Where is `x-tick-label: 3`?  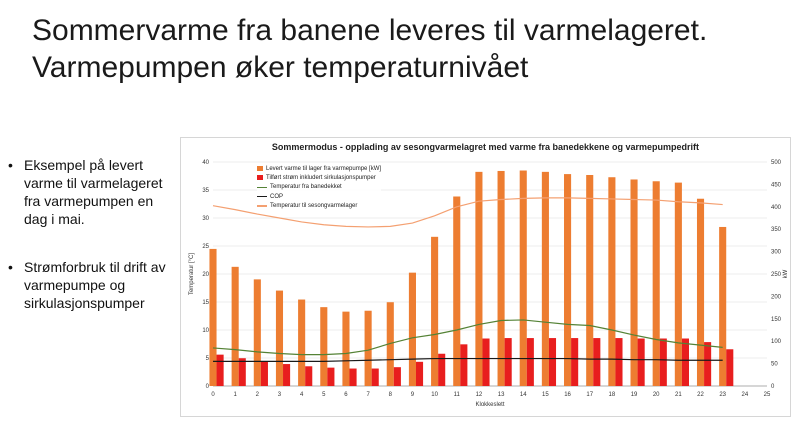
x-tick-label: 3 is located at coordinates (280, 395).